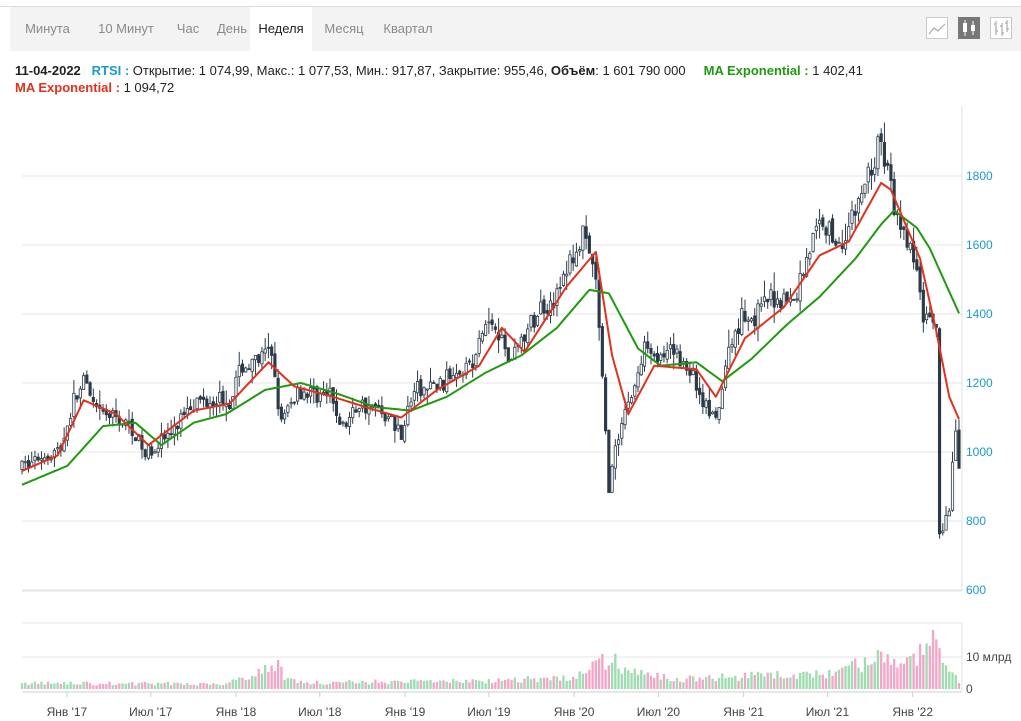 This screenshot has width=1021, height=721. Describe the element at coordinates (937, 28) in the screenshot. I see `line-chart-button` at that location.